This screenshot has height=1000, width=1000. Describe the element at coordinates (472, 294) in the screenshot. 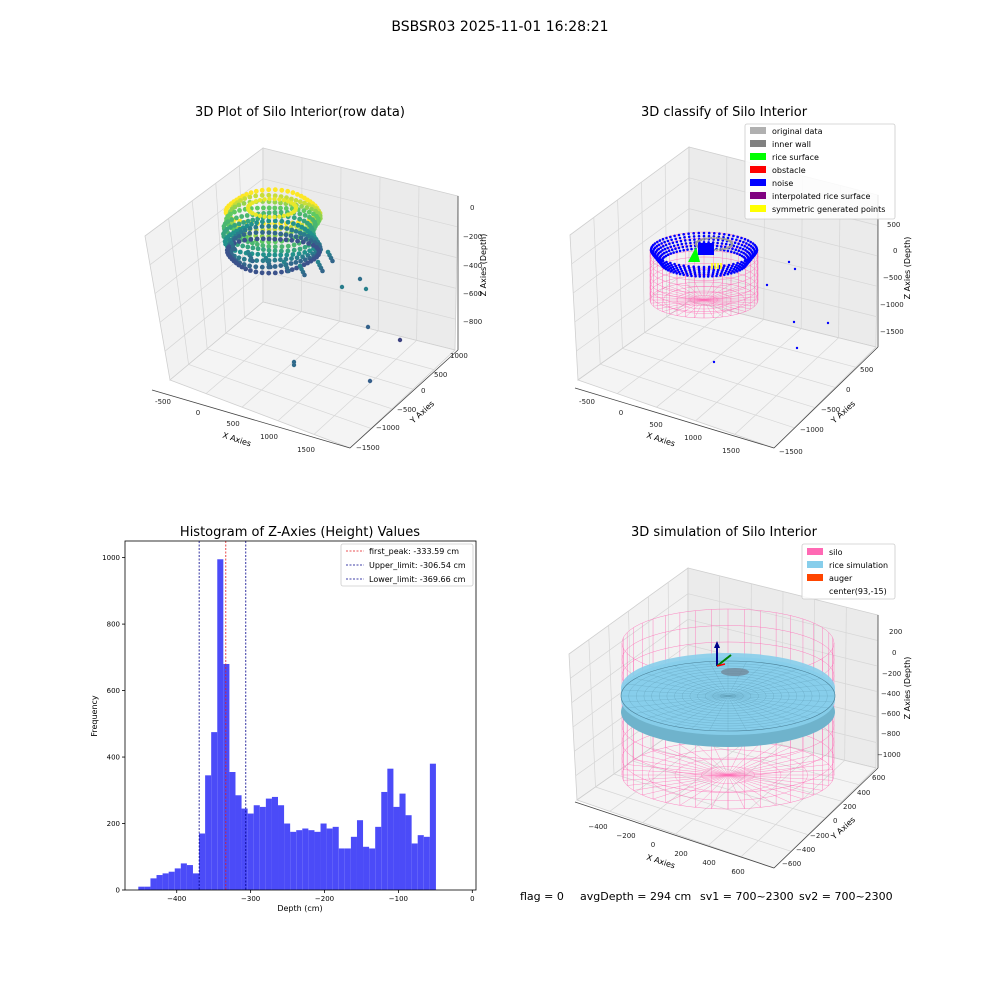

I see `panel1-z-tick: −600` at that location.